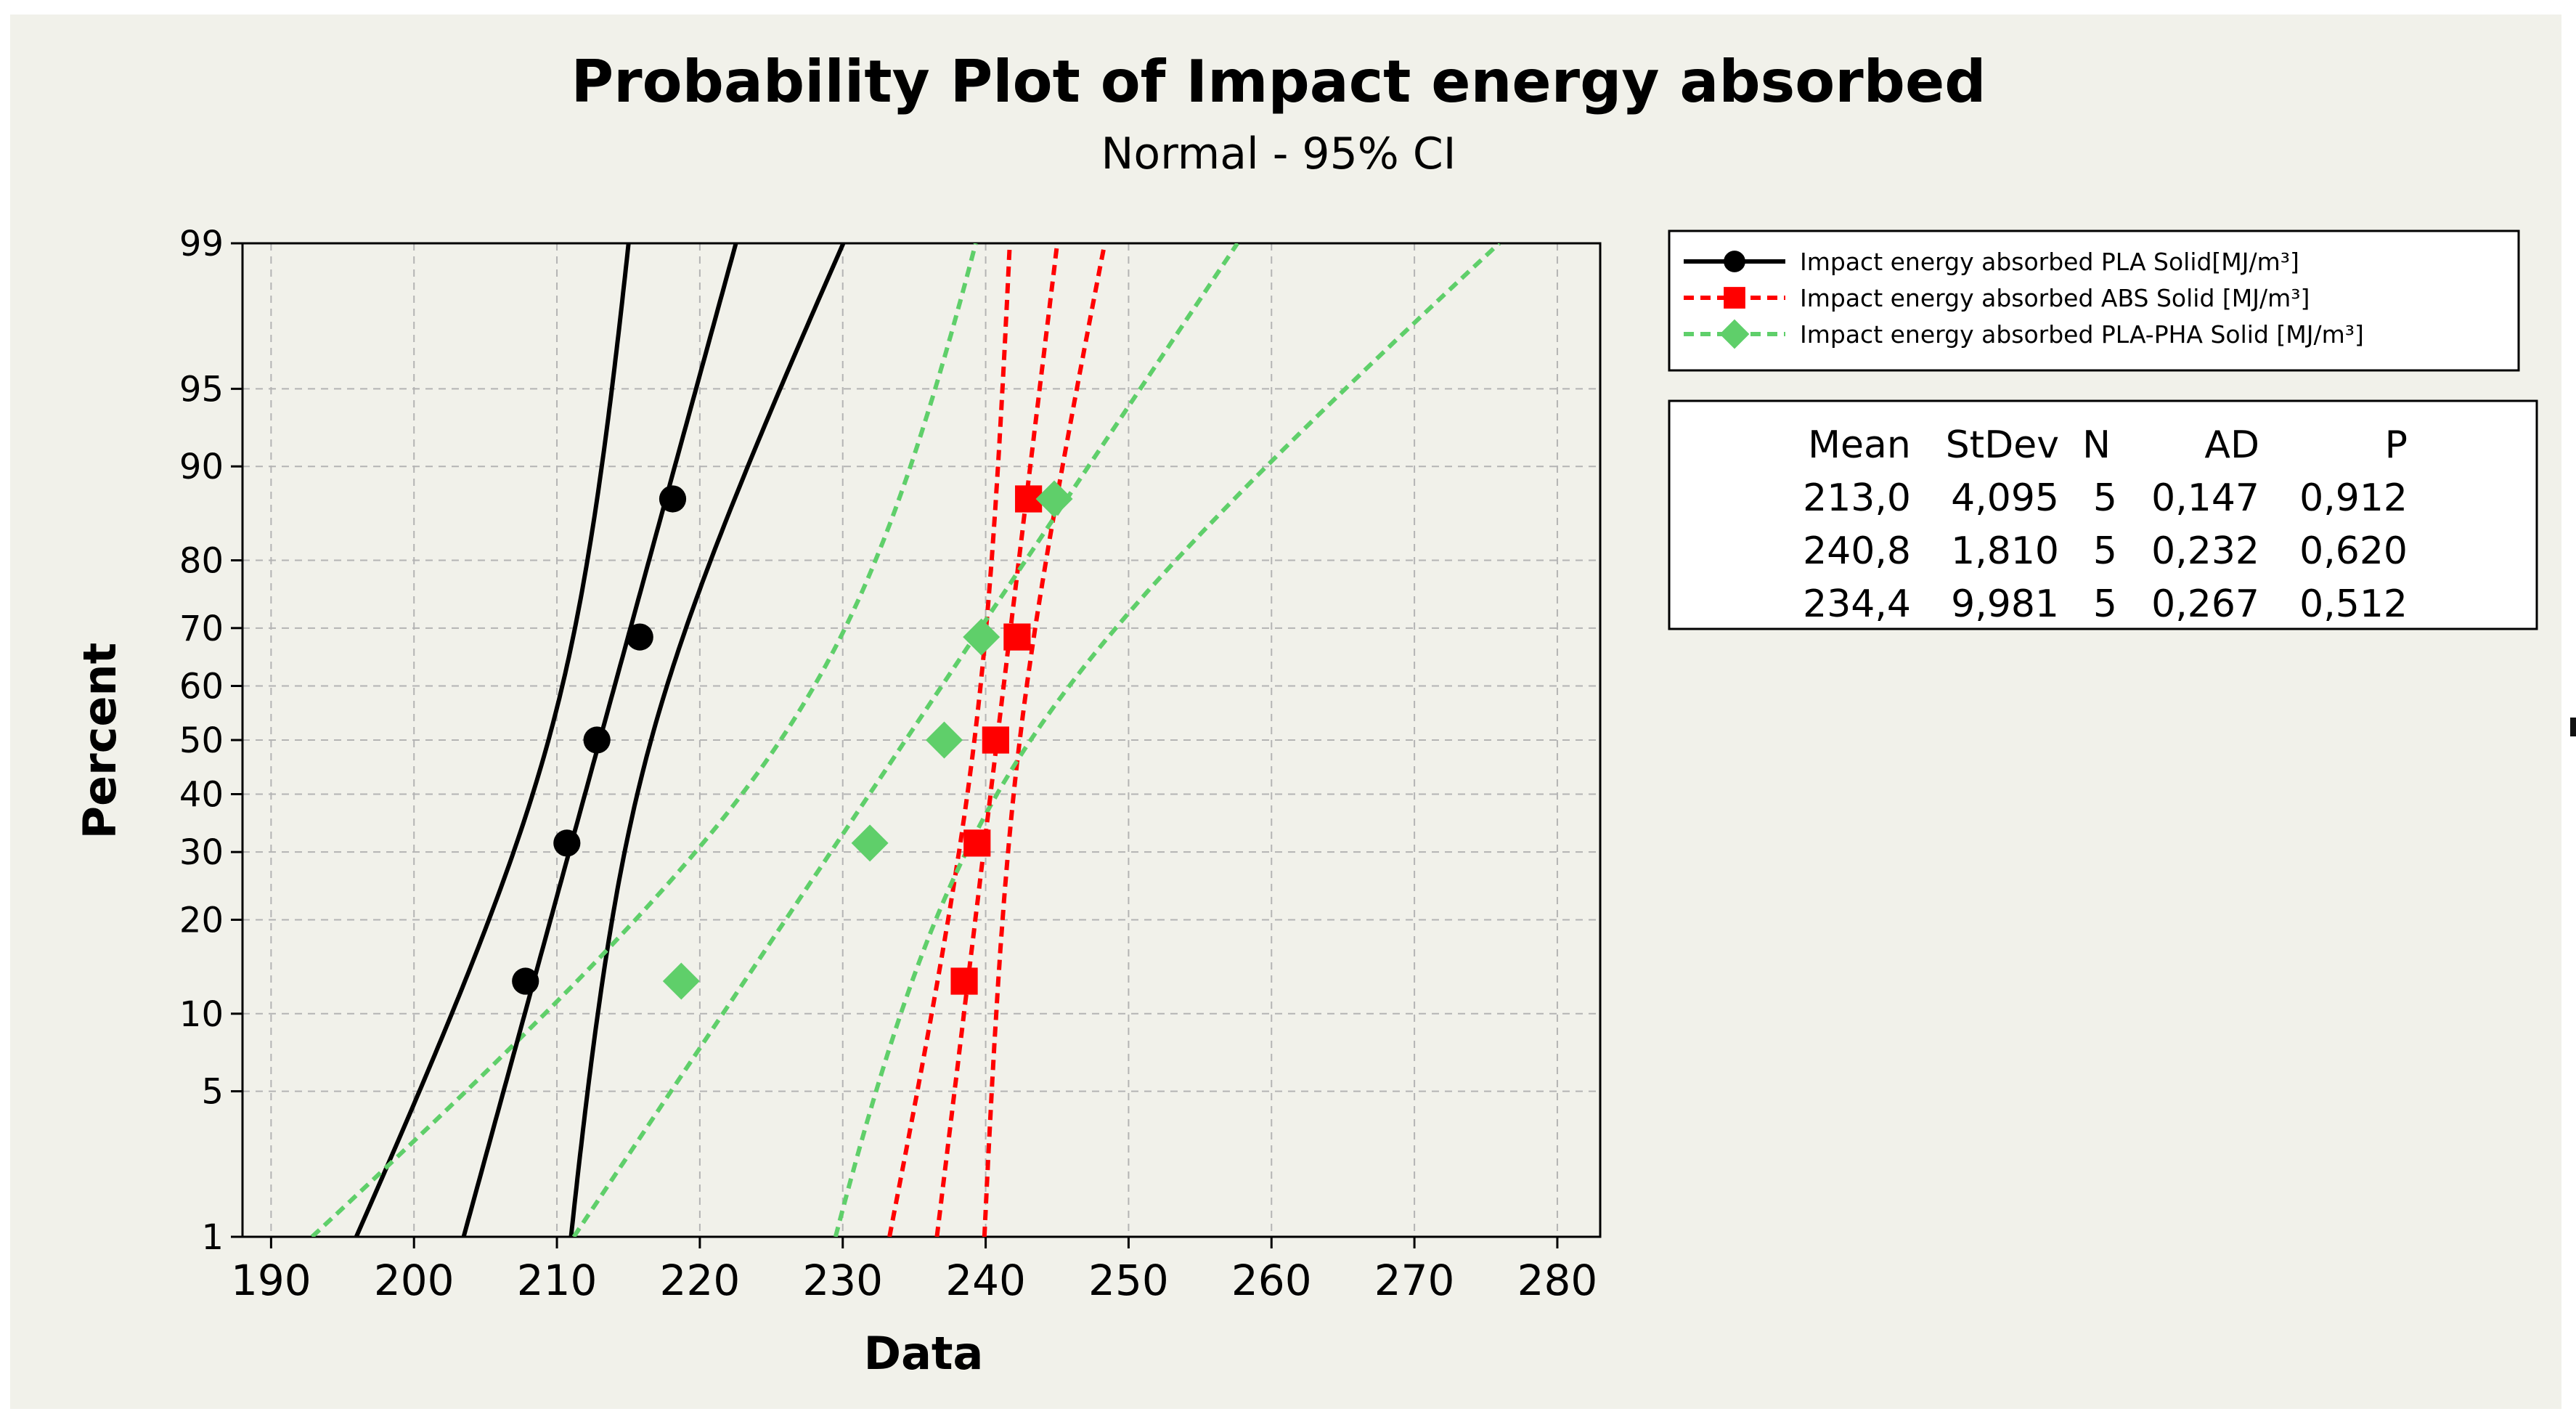 This screenshot has height=1422, width=2576. I want to click on x-tick-label: 250, so click(1128, 1280).